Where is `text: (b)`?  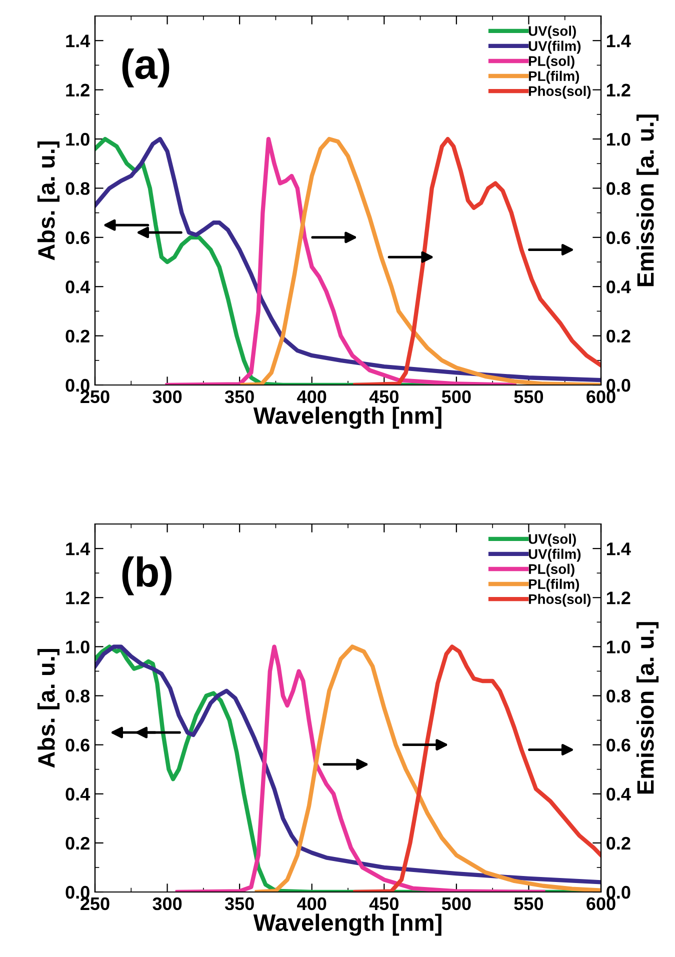 text: (b) is located at coordinates (147, 576).